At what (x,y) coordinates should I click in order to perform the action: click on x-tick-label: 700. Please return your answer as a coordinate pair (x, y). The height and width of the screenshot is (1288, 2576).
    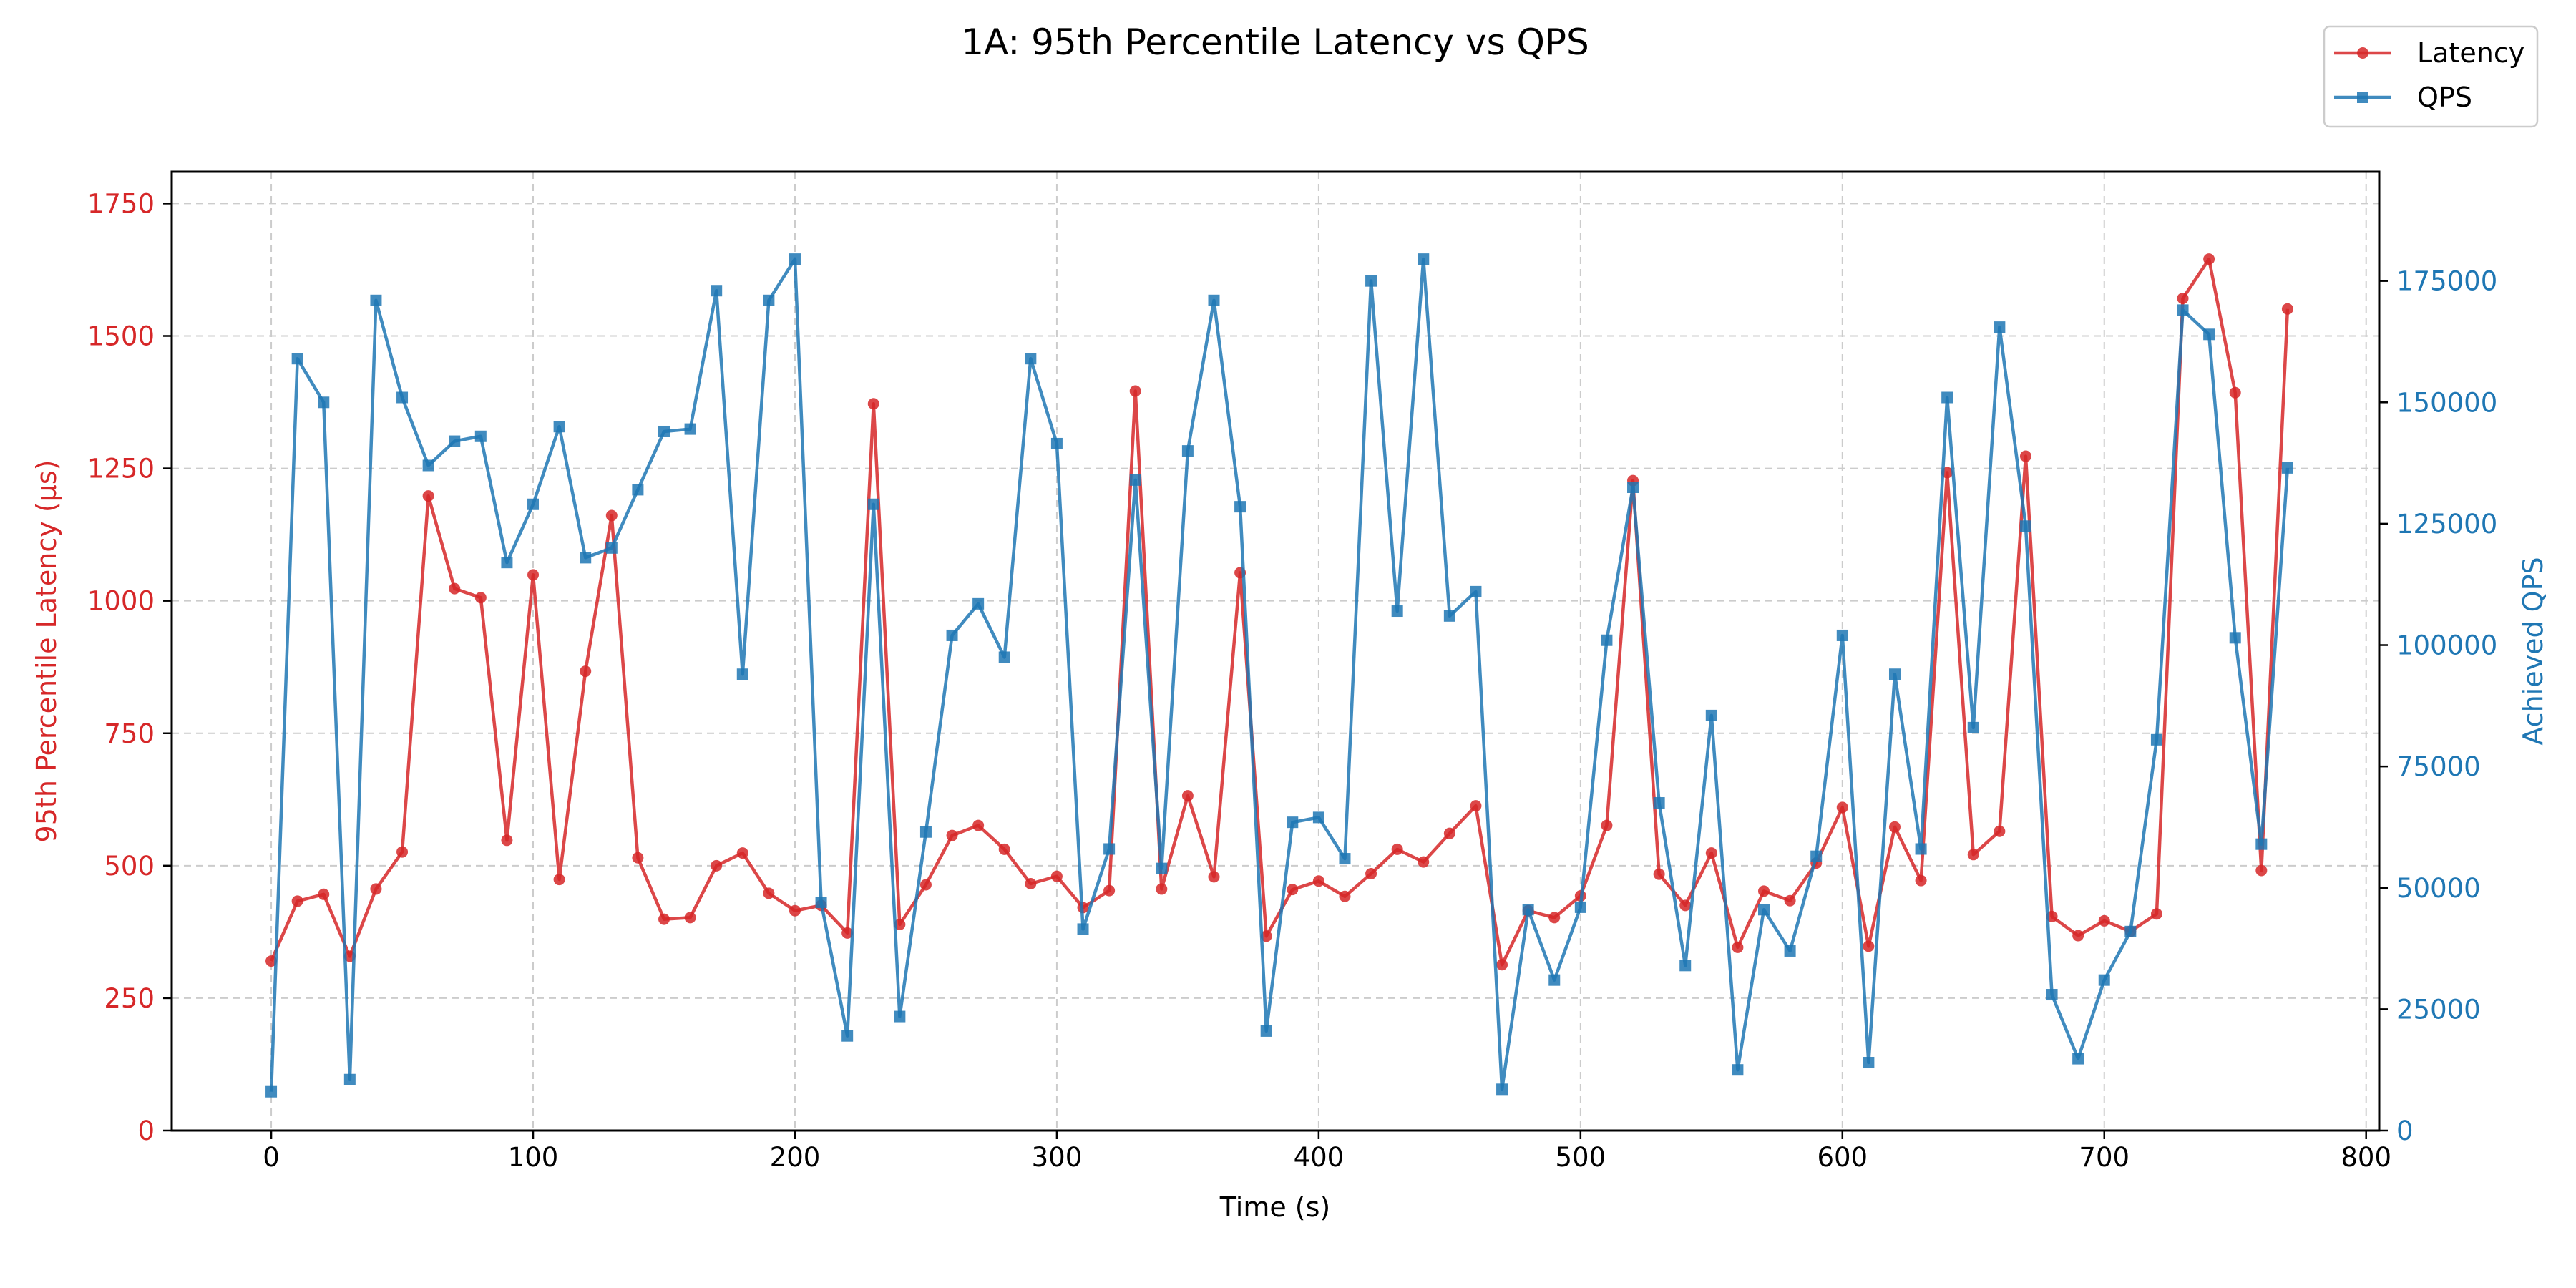
    Looking at the image, I should click on (2104, 1157).